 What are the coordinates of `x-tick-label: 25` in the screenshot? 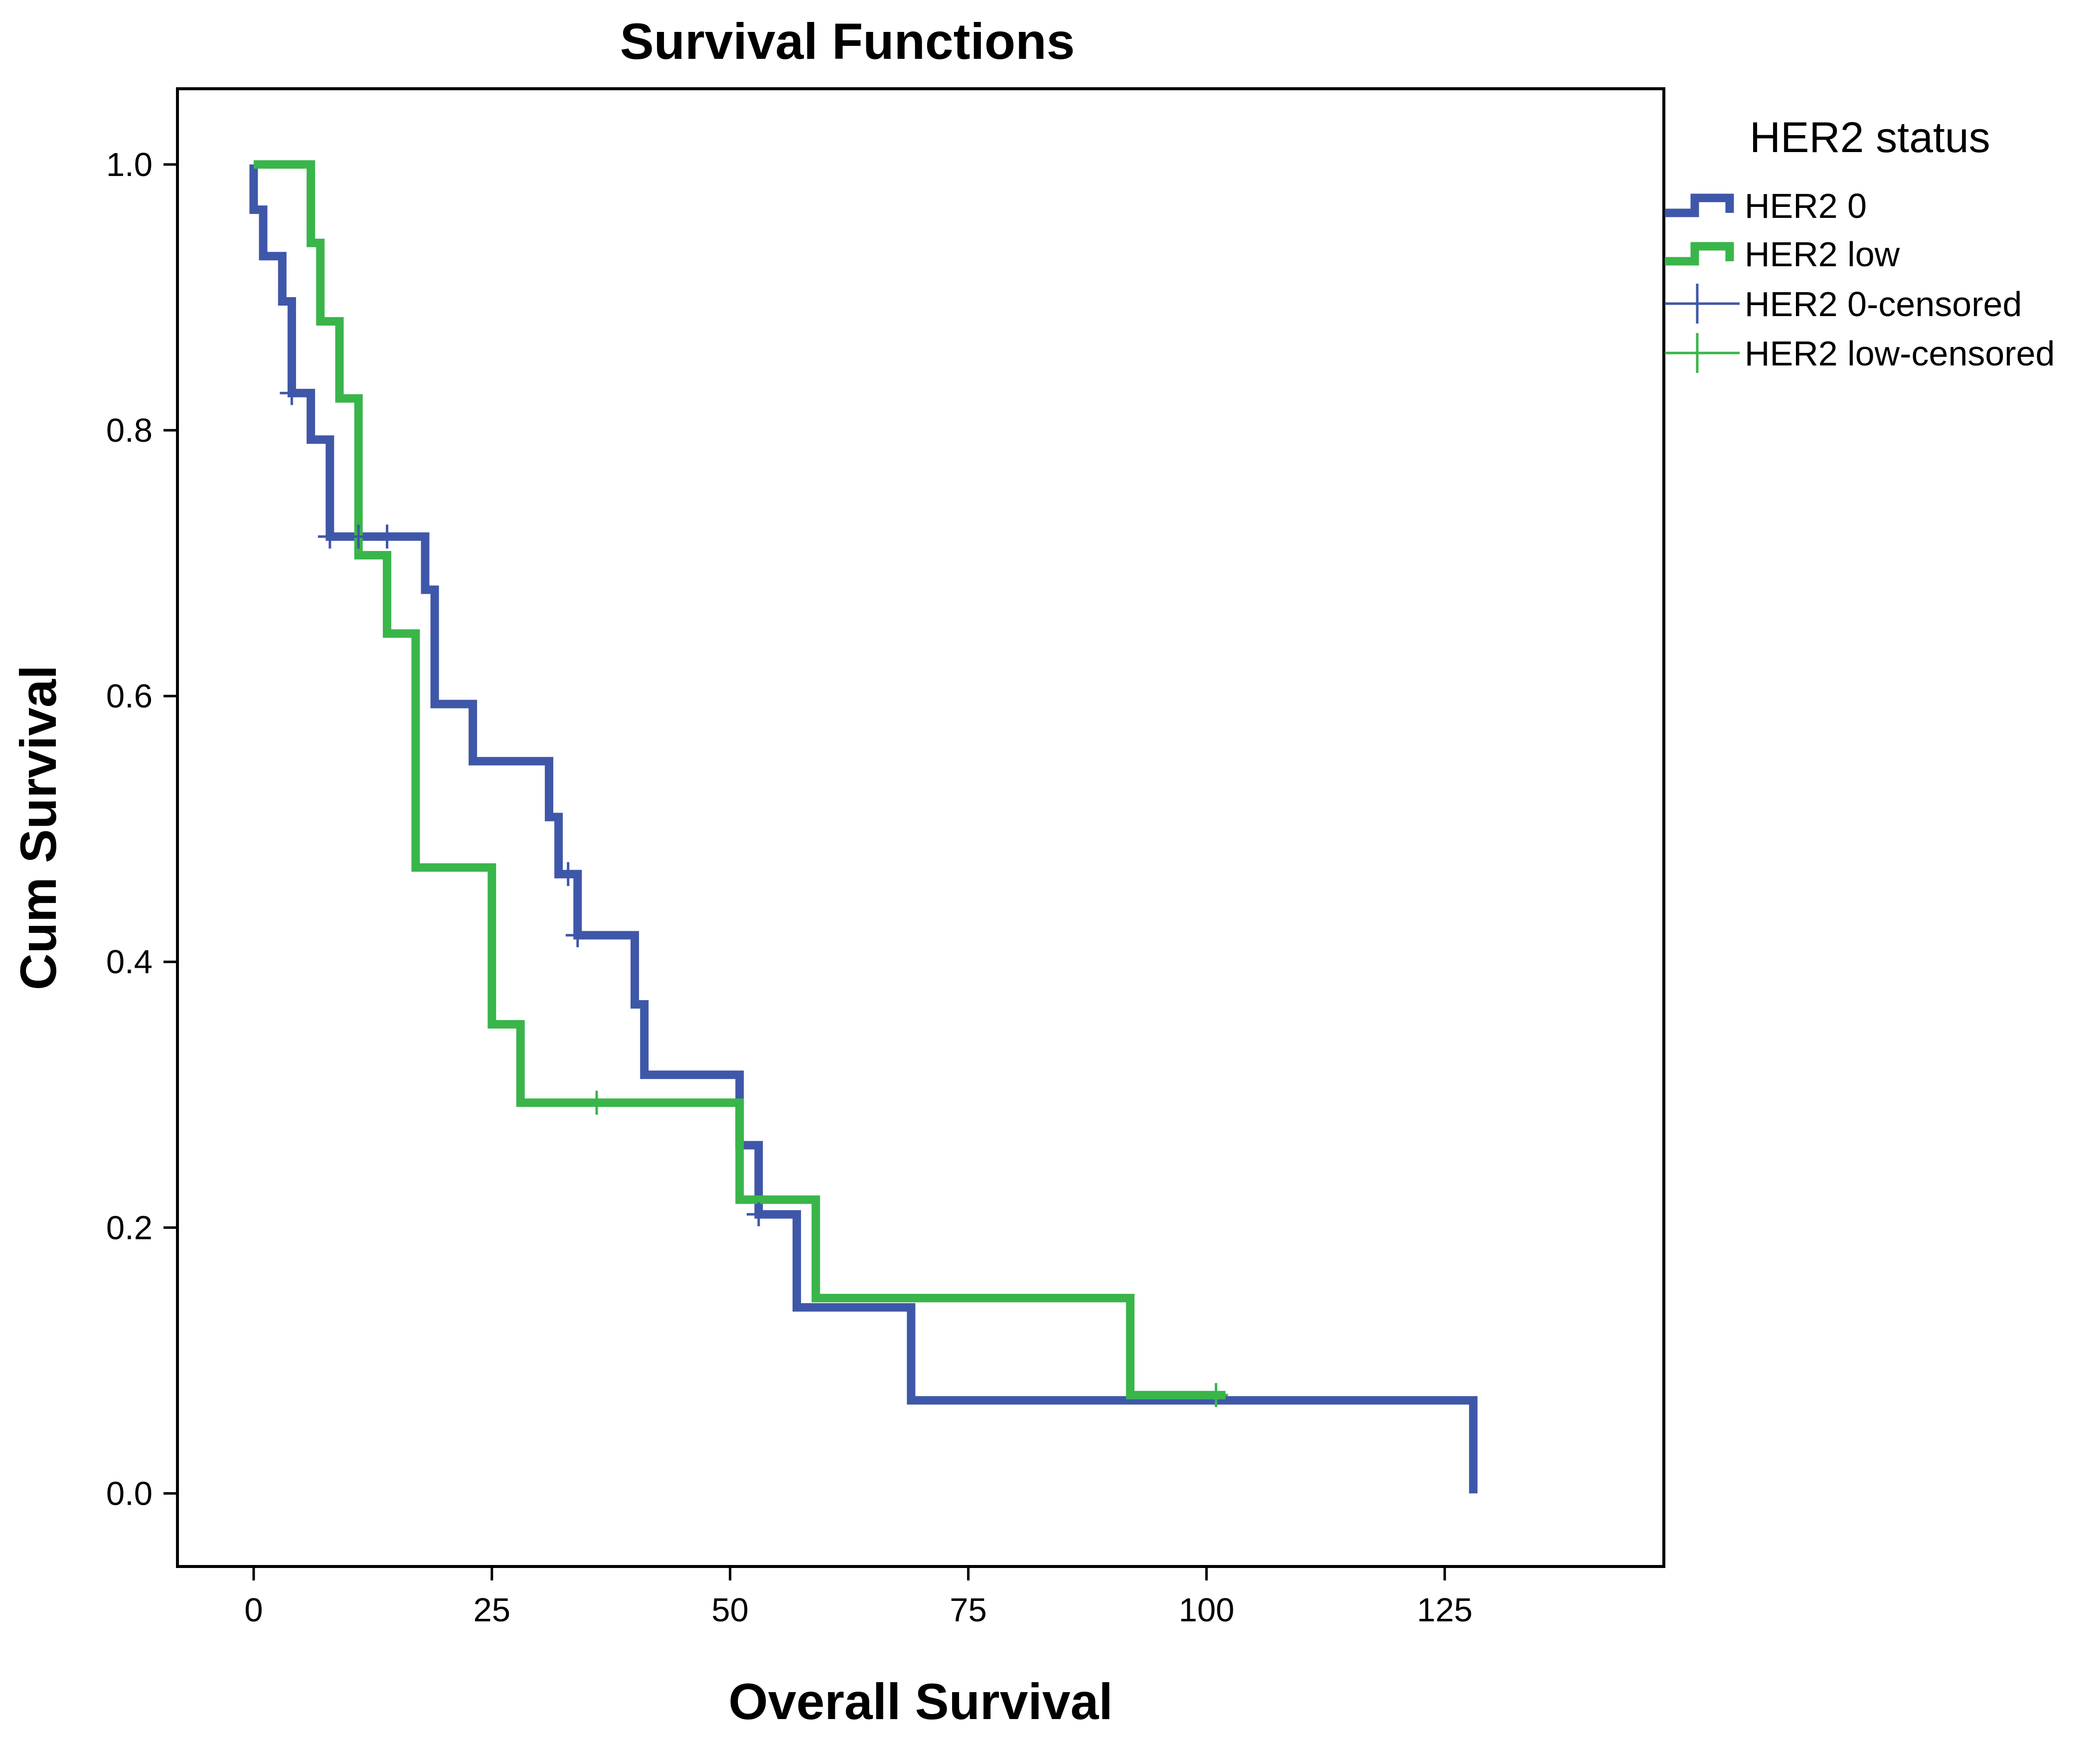 It's located at (492, 1610).